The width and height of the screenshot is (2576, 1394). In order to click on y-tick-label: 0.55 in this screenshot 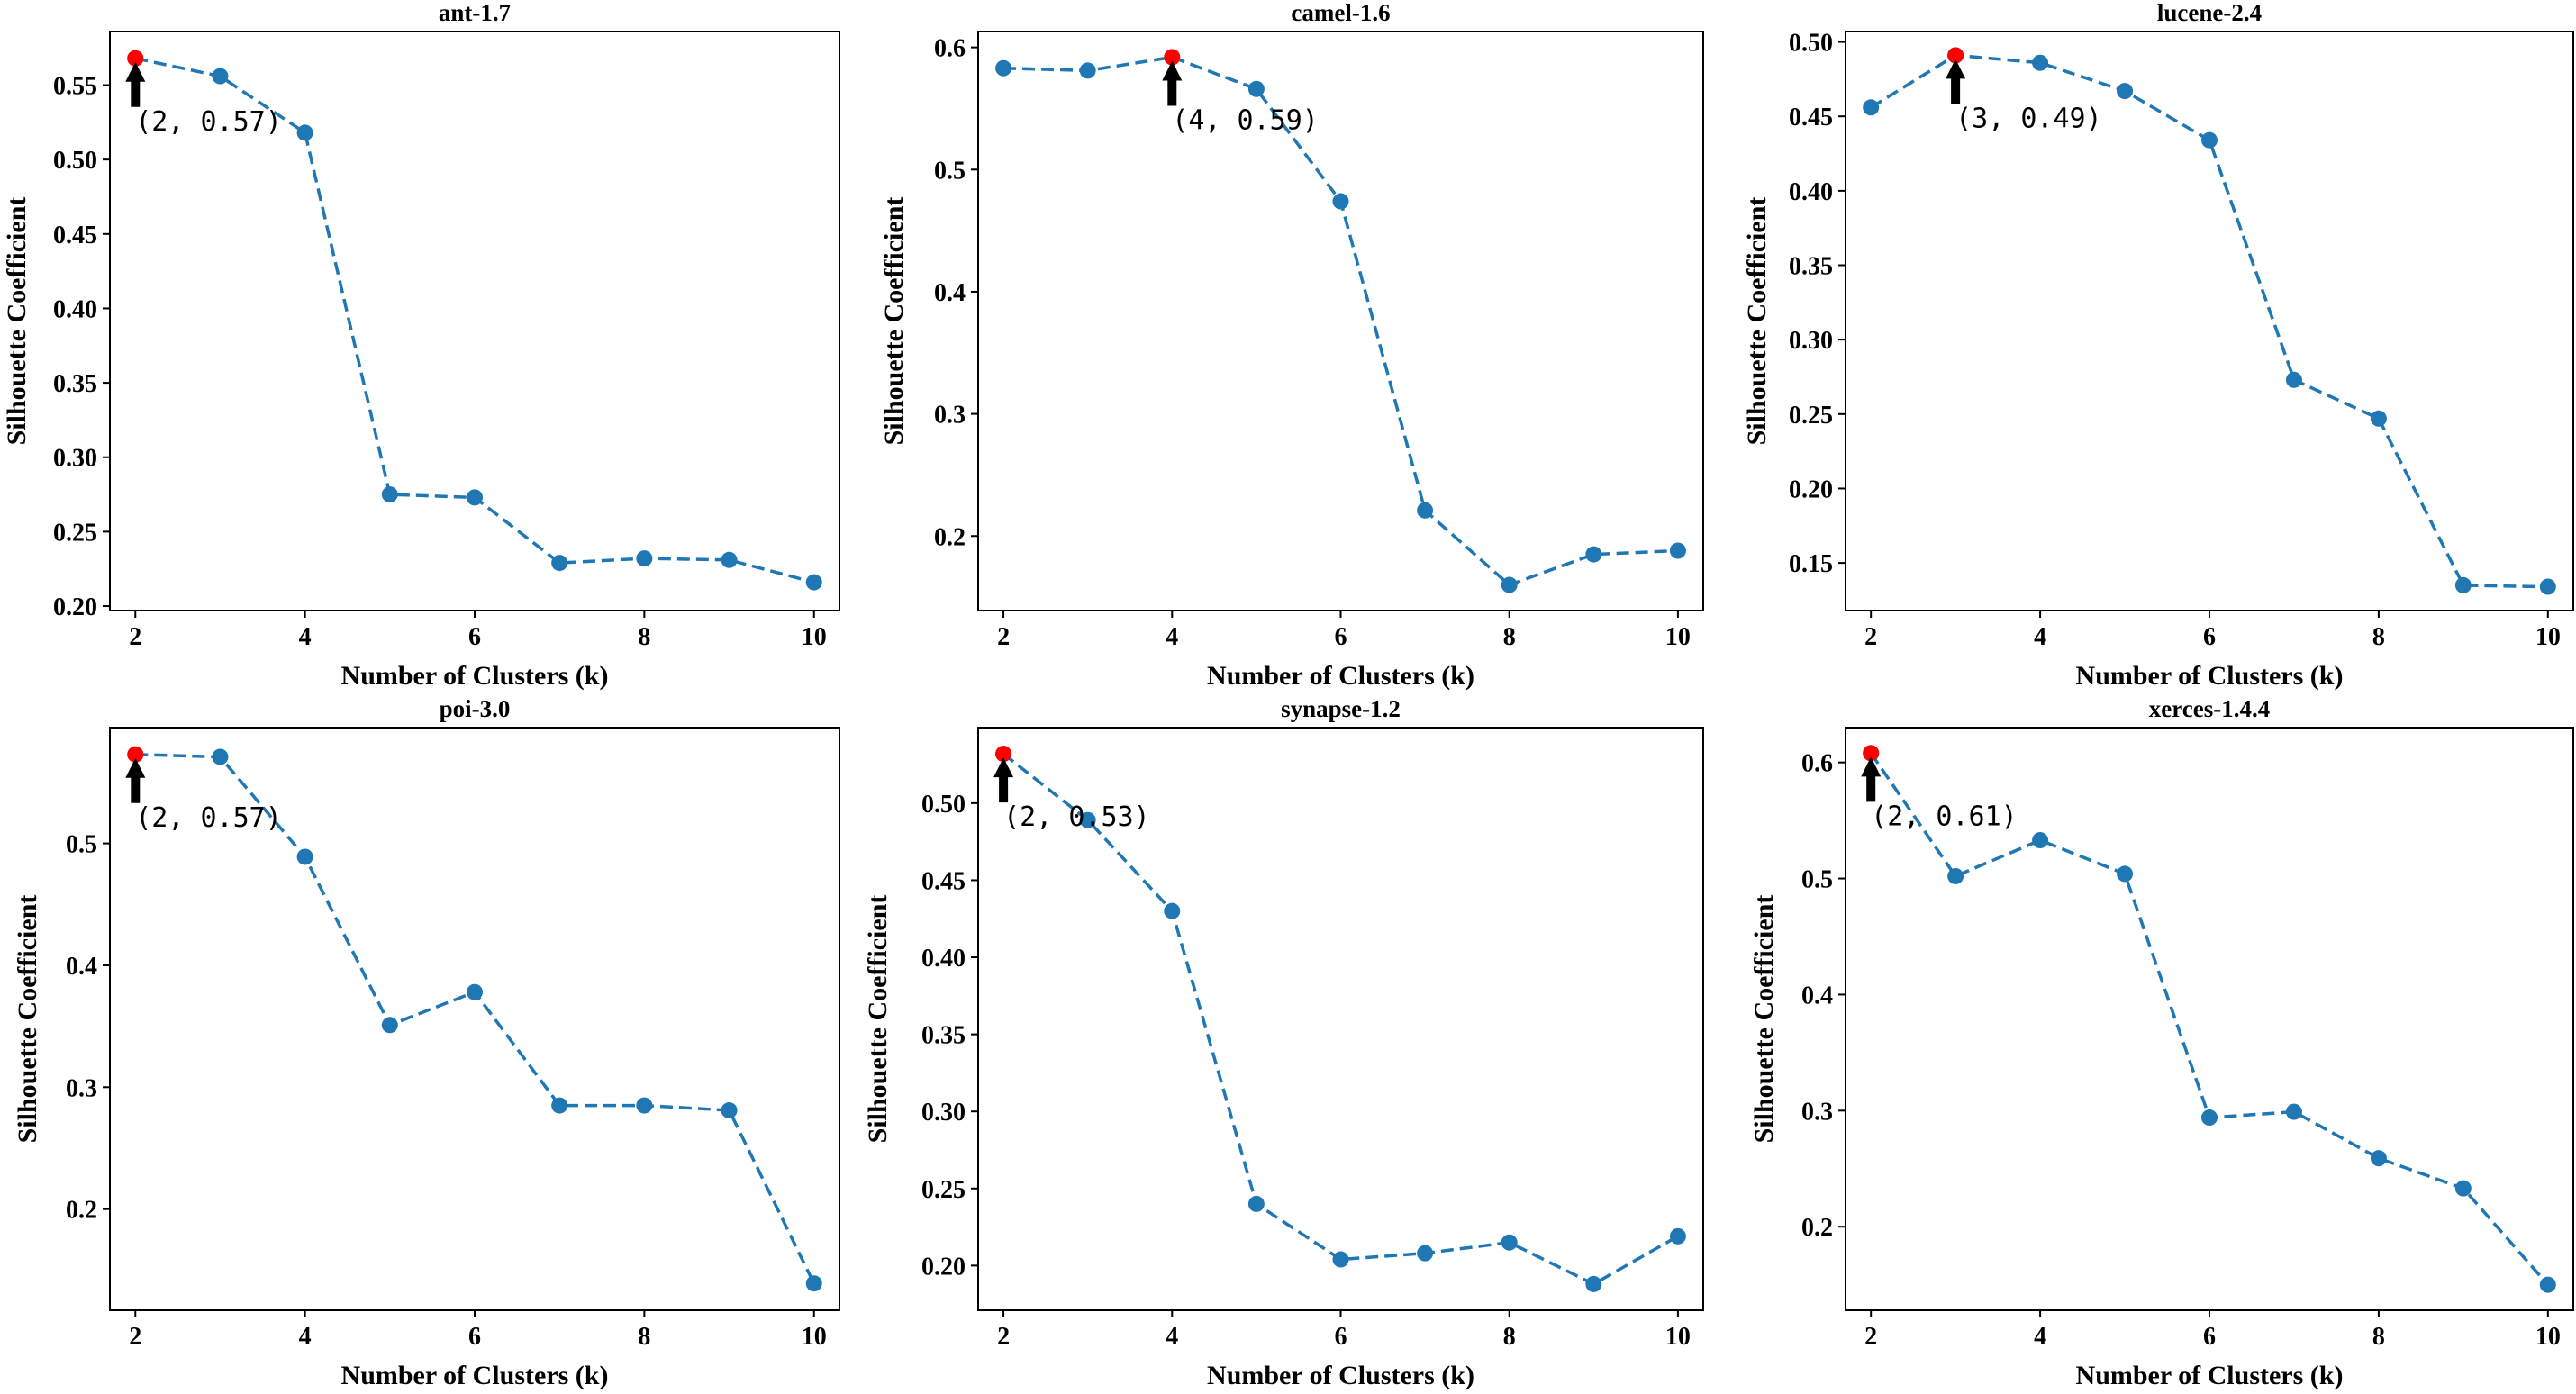, I will do `click(75, 87)`.